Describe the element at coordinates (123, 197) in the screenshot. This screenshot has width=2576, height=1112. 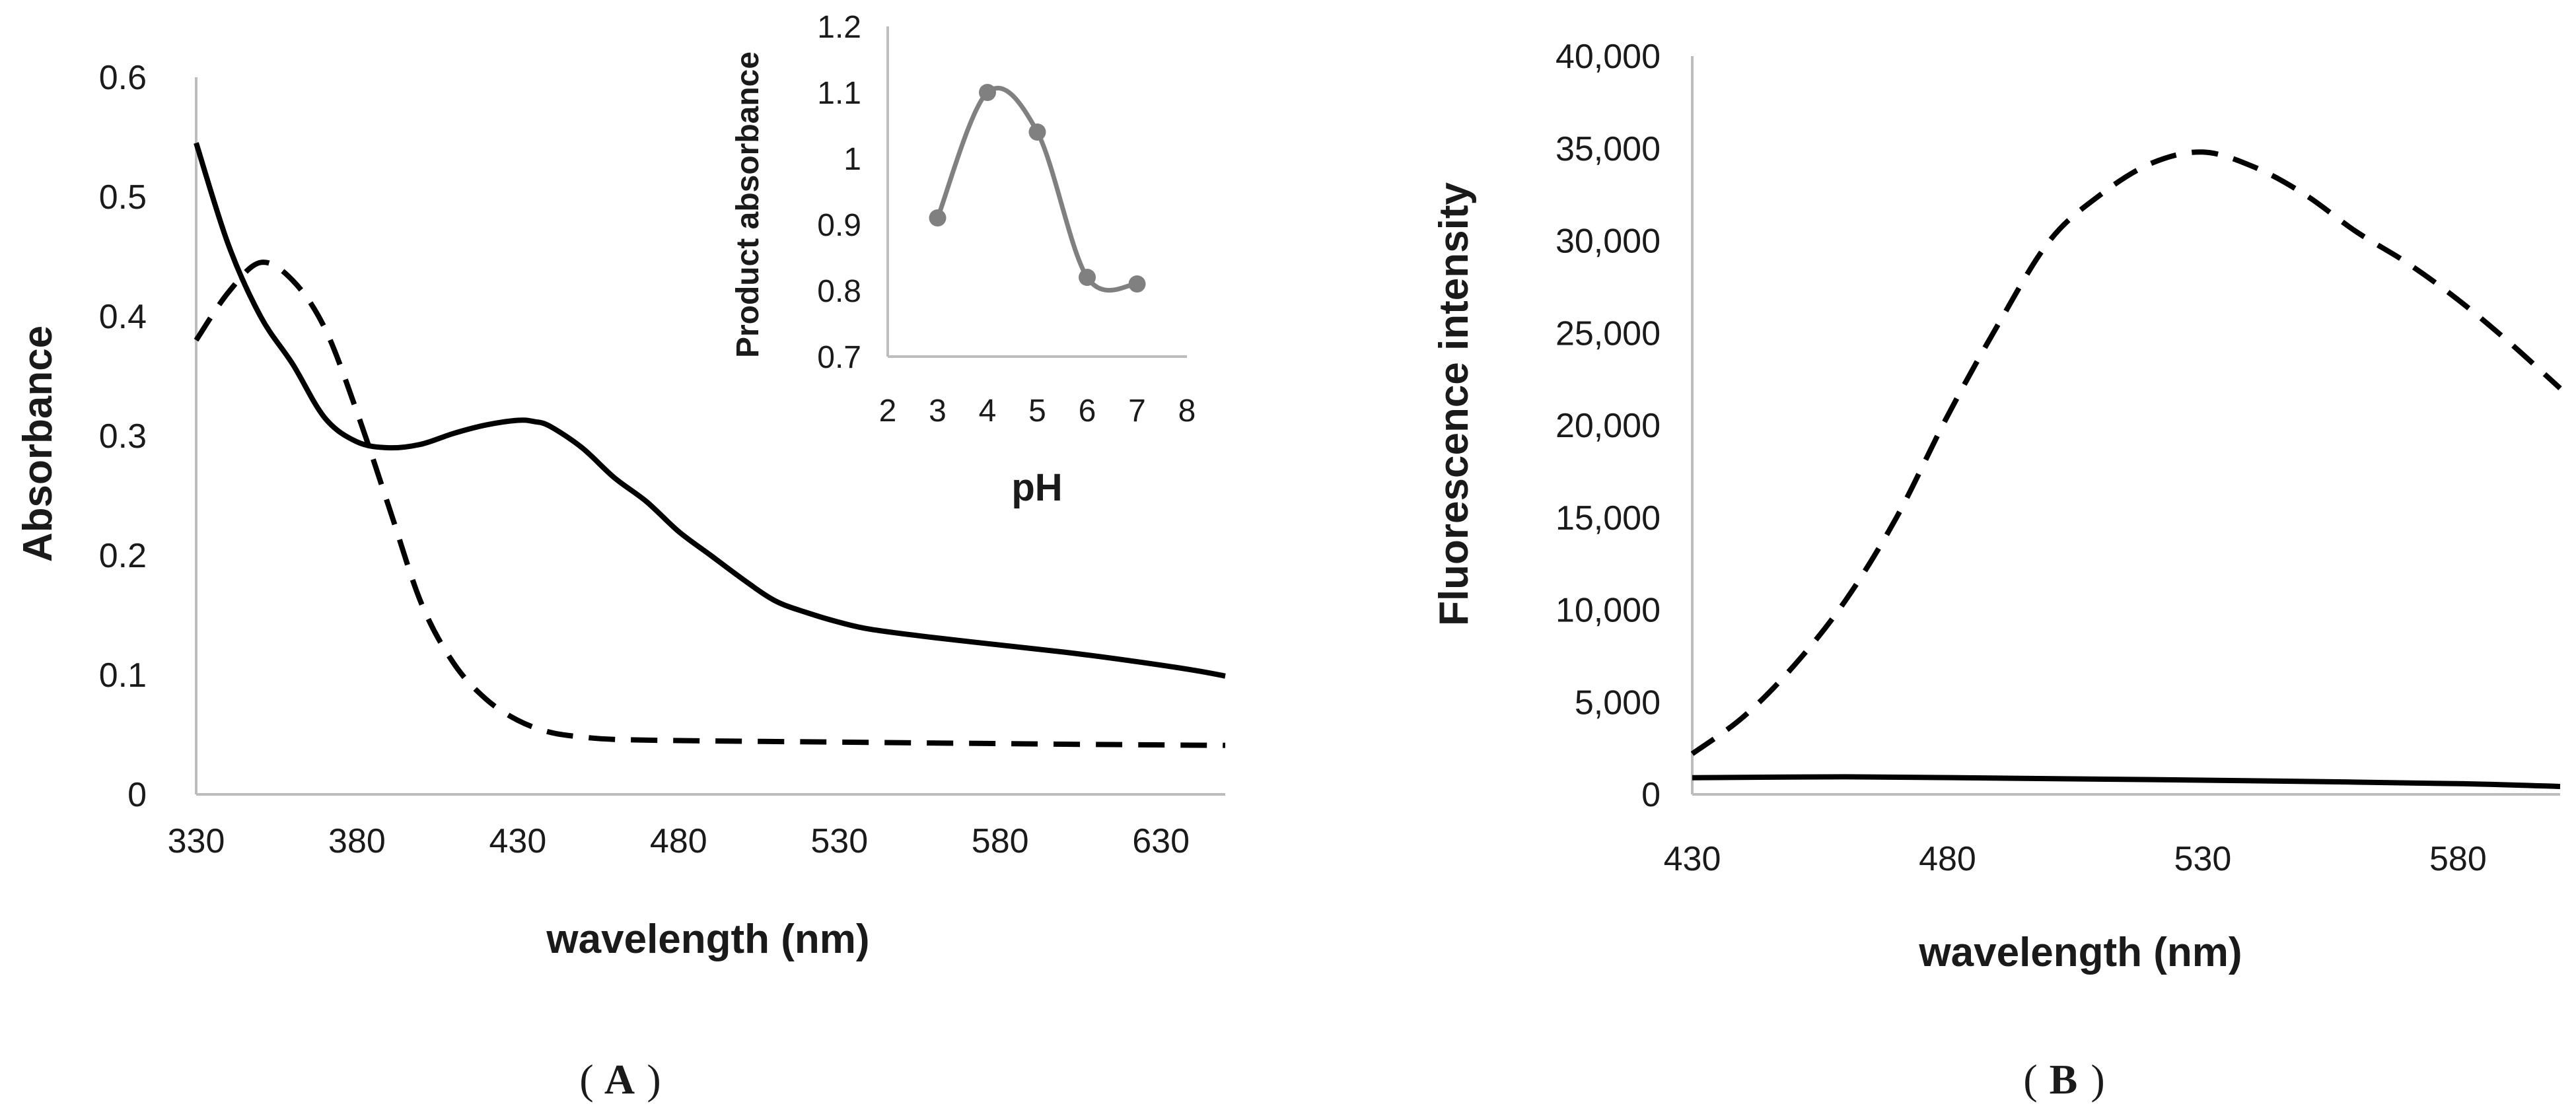
I see `panelA-y-tick-label: 0.5` at that location.